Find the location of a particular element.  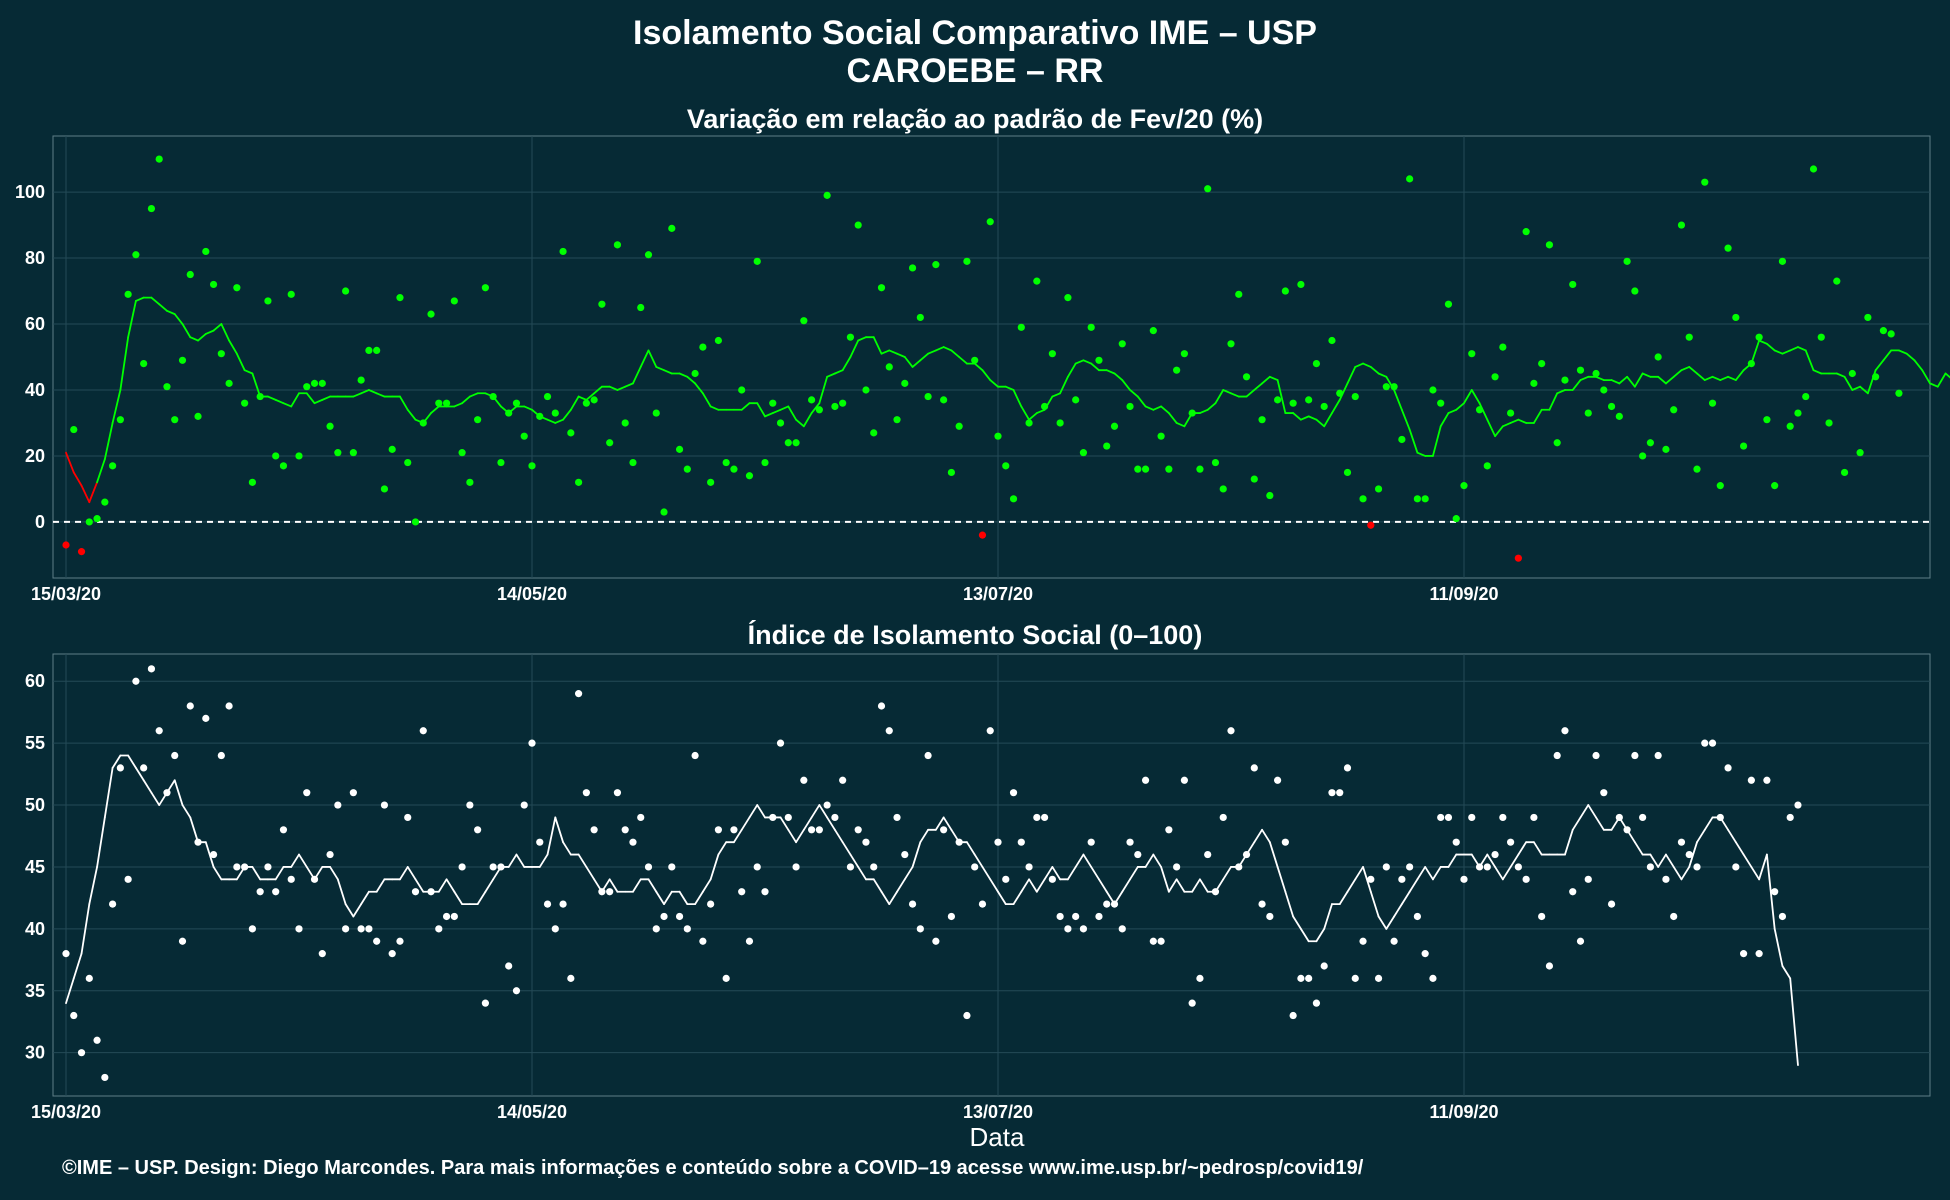

figure-title: Isolamento Social Comparativo IME – USP is located at coordinates (975, 33).